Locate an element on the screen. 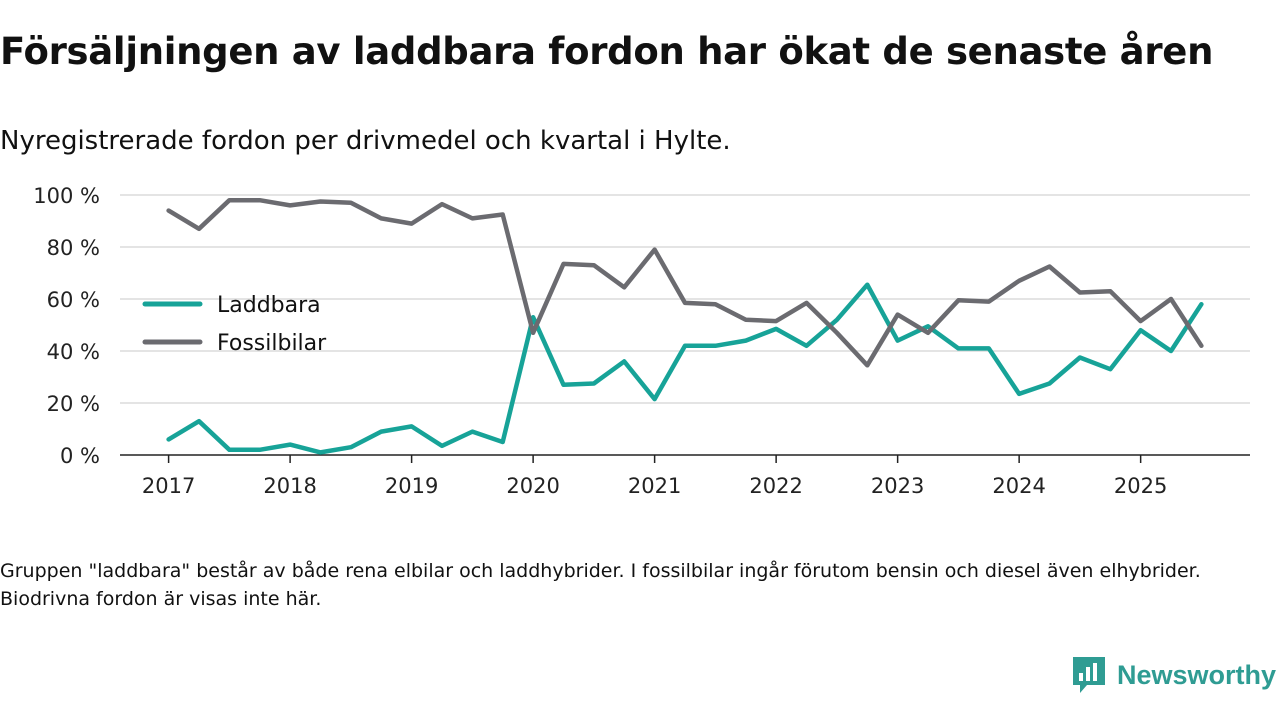 This screenshot has height=720, width=1280. newsworthy-logo-icon is located at coordinates (1088, 675).